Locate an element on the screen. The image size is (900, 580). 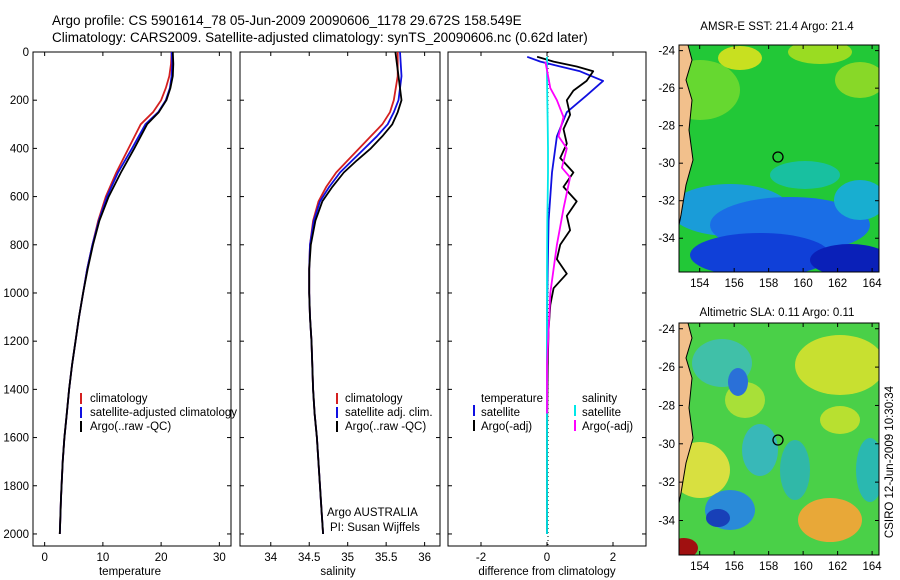
sla-map-field is located at coordinates (779, 439).